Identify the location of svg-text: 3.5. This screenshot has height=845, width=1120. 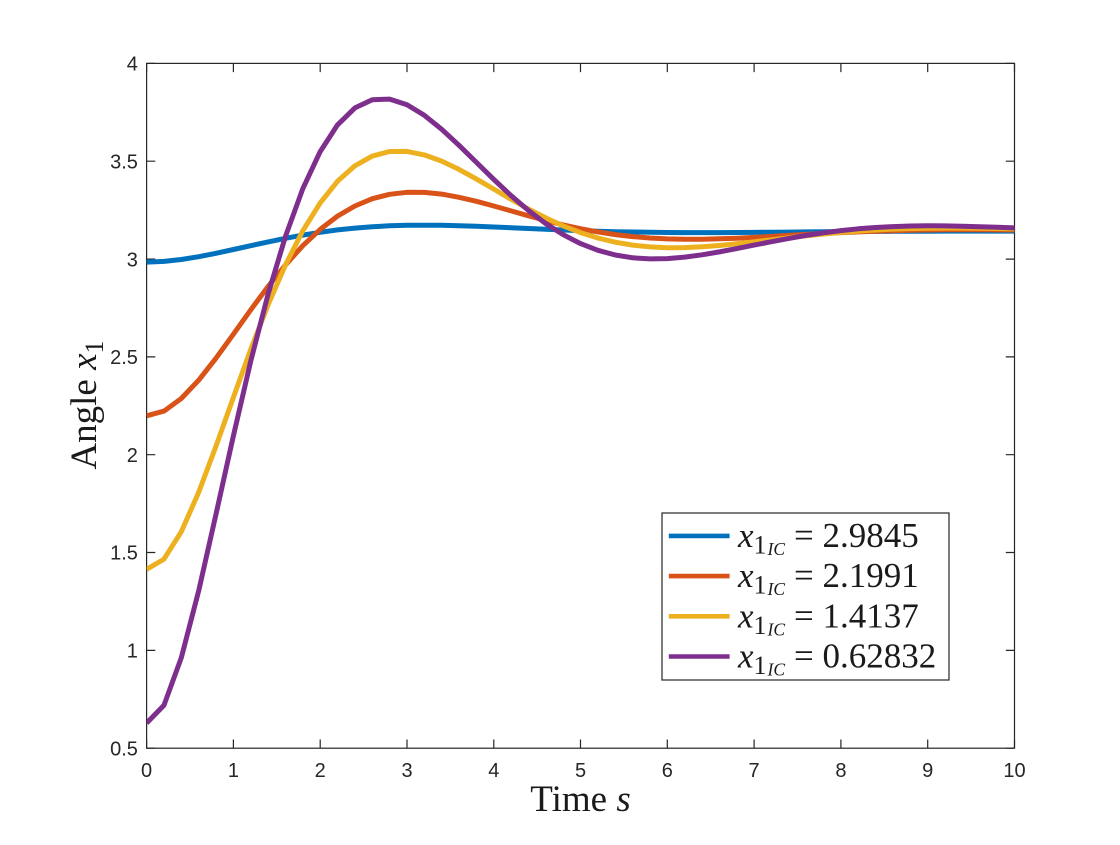
(124, 162).